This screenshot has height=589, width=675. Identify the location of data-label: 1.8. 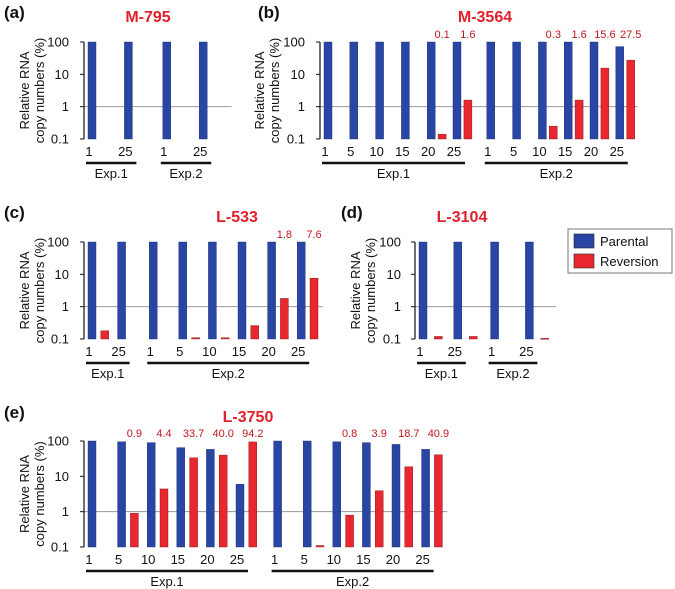
(284, 235).